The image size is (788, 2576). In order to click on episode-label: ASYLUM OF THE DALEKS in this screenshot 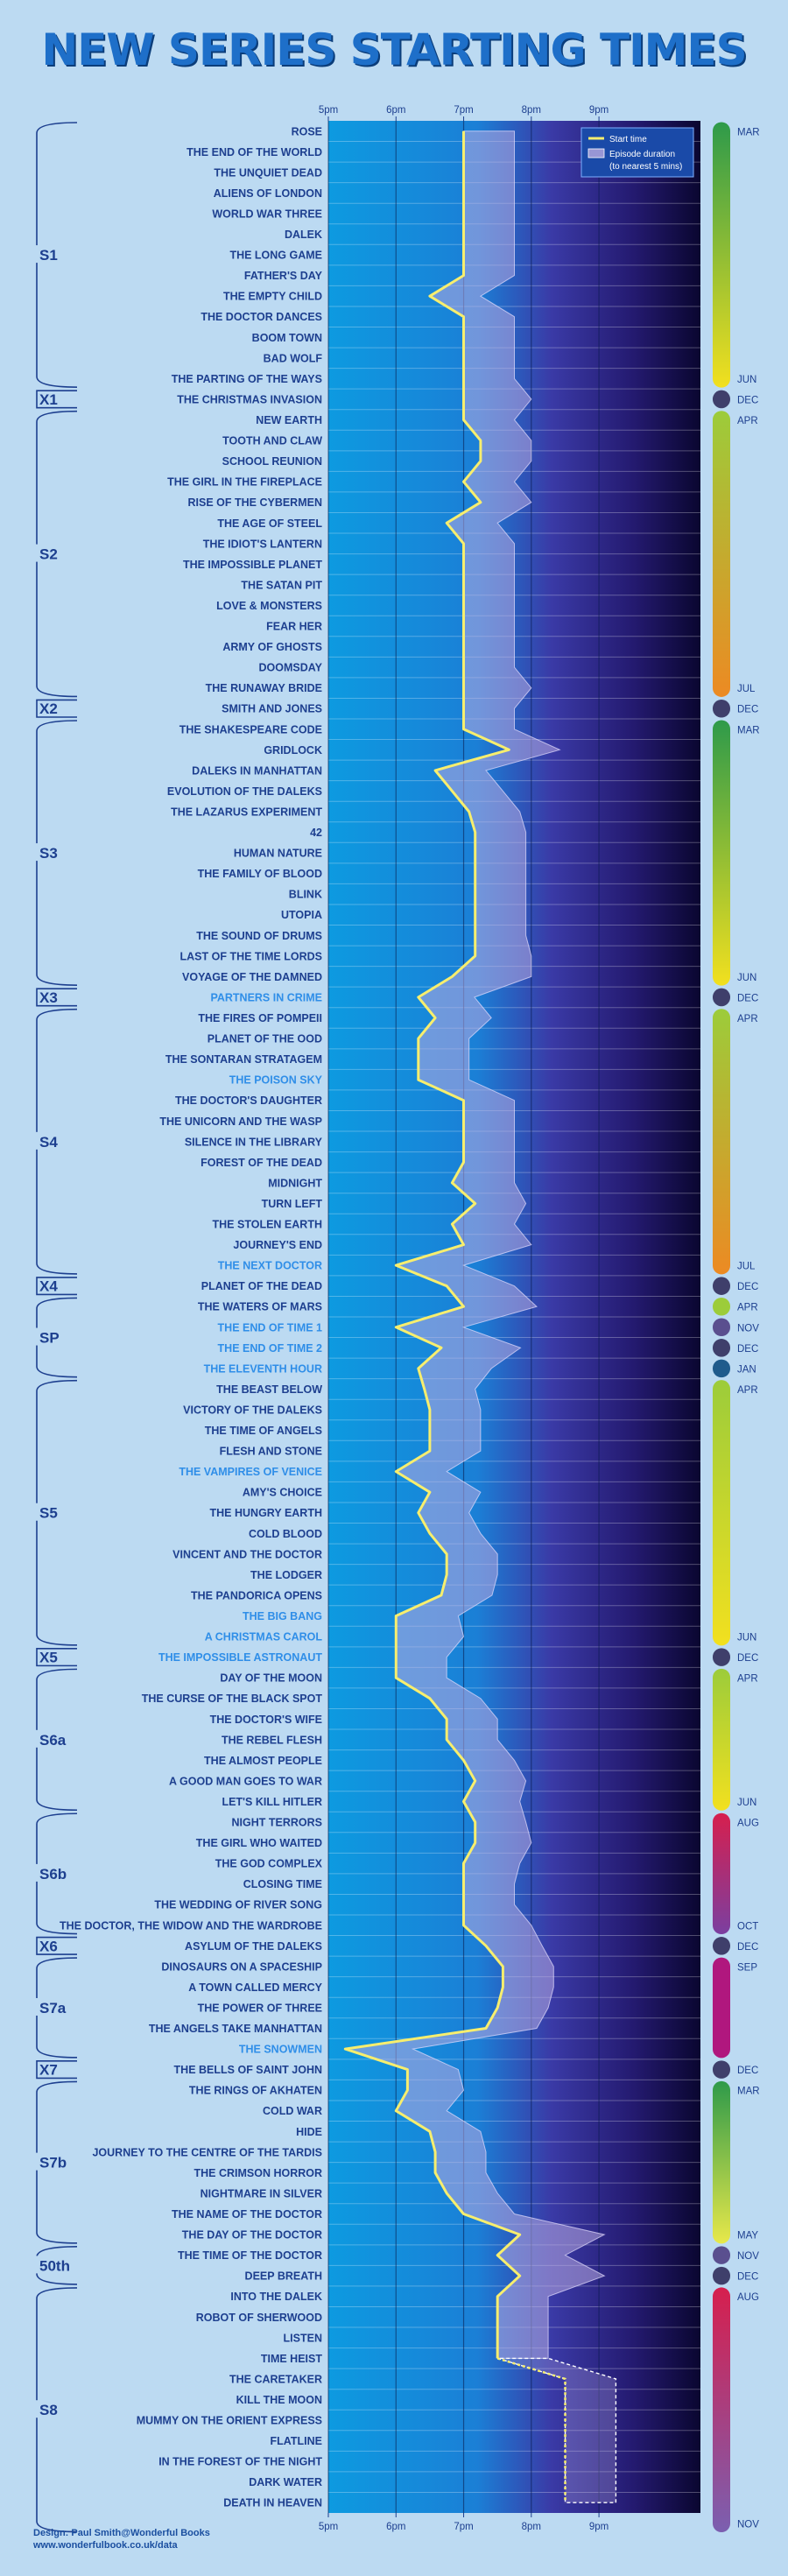, I will do `click(253, 1946)`.